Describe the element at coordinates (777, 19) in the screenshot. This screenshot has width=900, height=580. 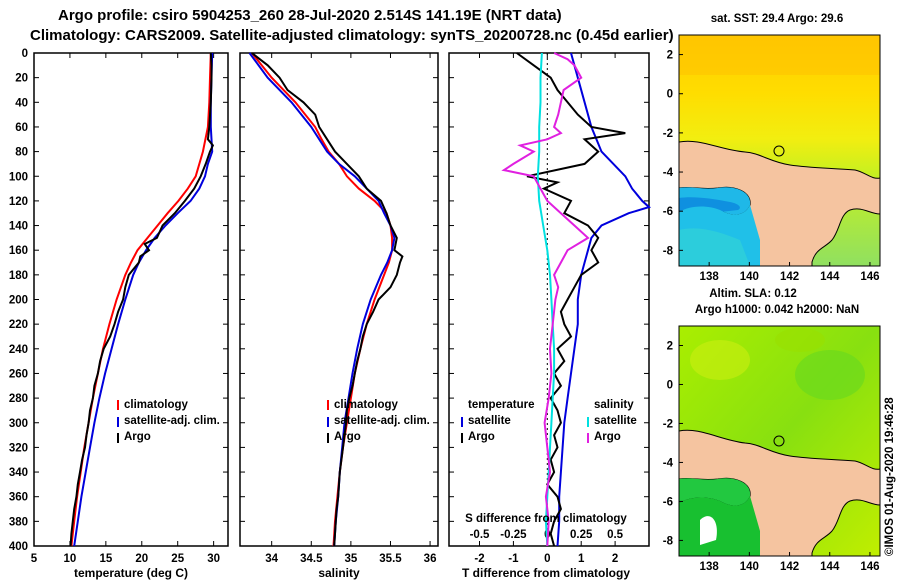
I see `sst-map-title: sat. SST: 29.4 Argo: 29.6` at that location.